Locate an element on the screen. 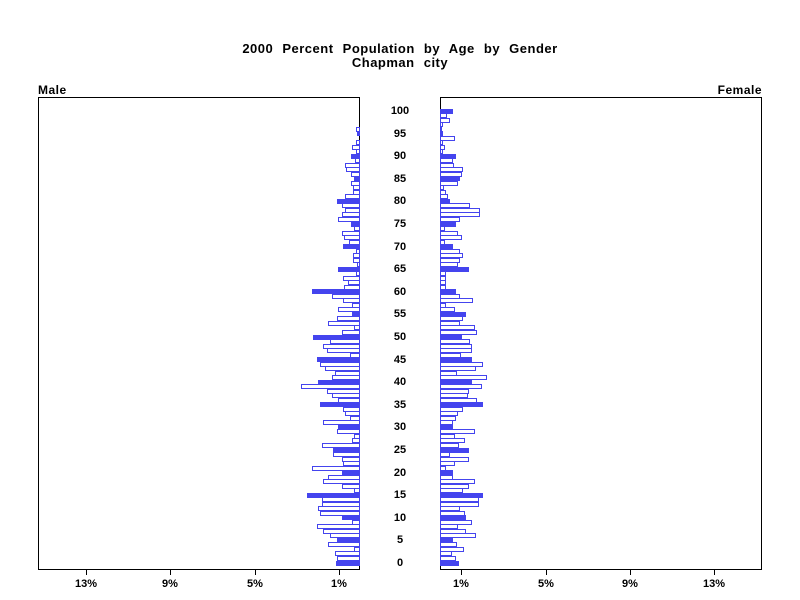  age-tick-label-90: 90 is located at coordinates (400, 156).